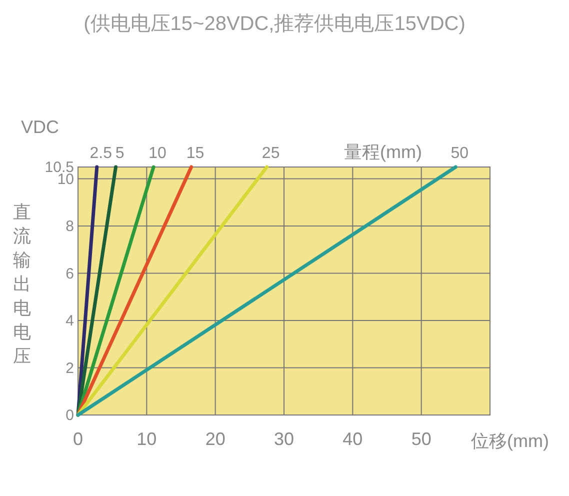 The image size is (569, 496). I want to click on y-tick-label: 6, so click(70, 273).